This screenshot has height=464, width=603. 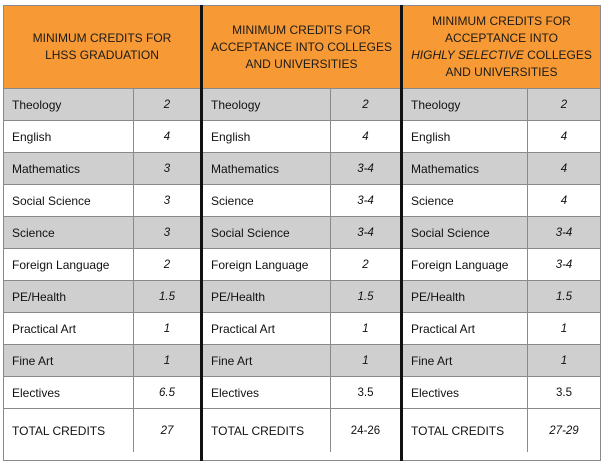 I want to click on table-row: Foreign Language 2, so click(x=301, y=265).